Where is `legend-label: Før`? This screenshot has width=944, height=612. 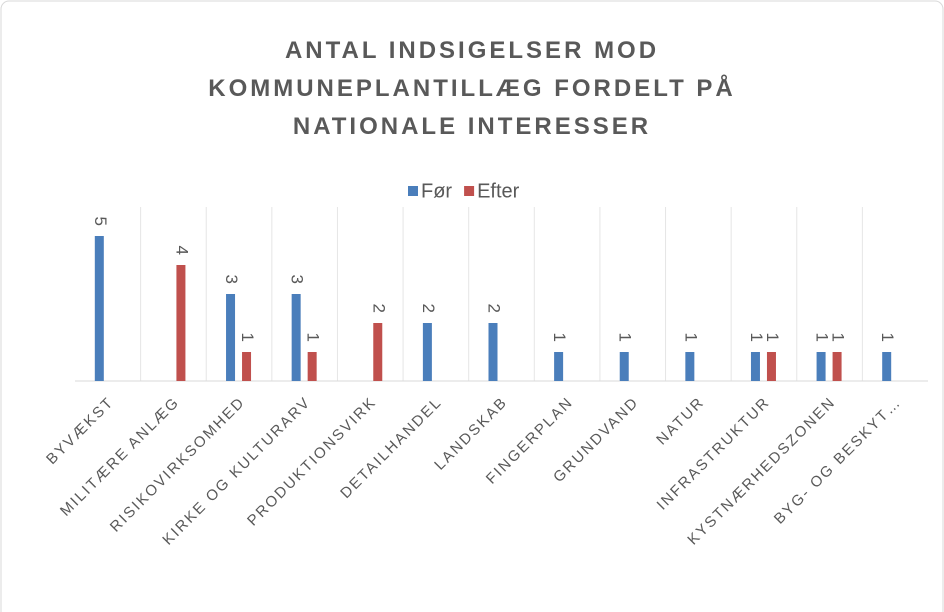 legend-label: Før is located at coordinates (436, 191).